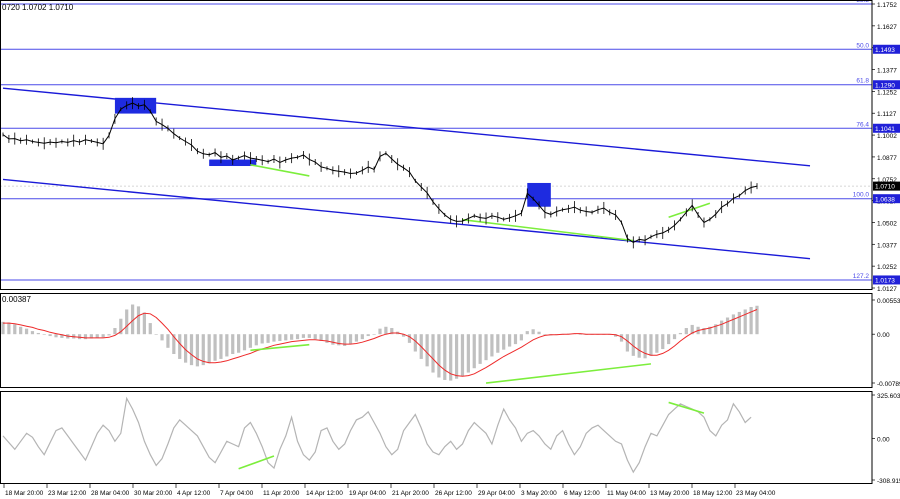 Image resolution: width=900 pixels, height=499 pixels. I want to click on time-tick-label: 6 May 12:00, so click(582, 493).